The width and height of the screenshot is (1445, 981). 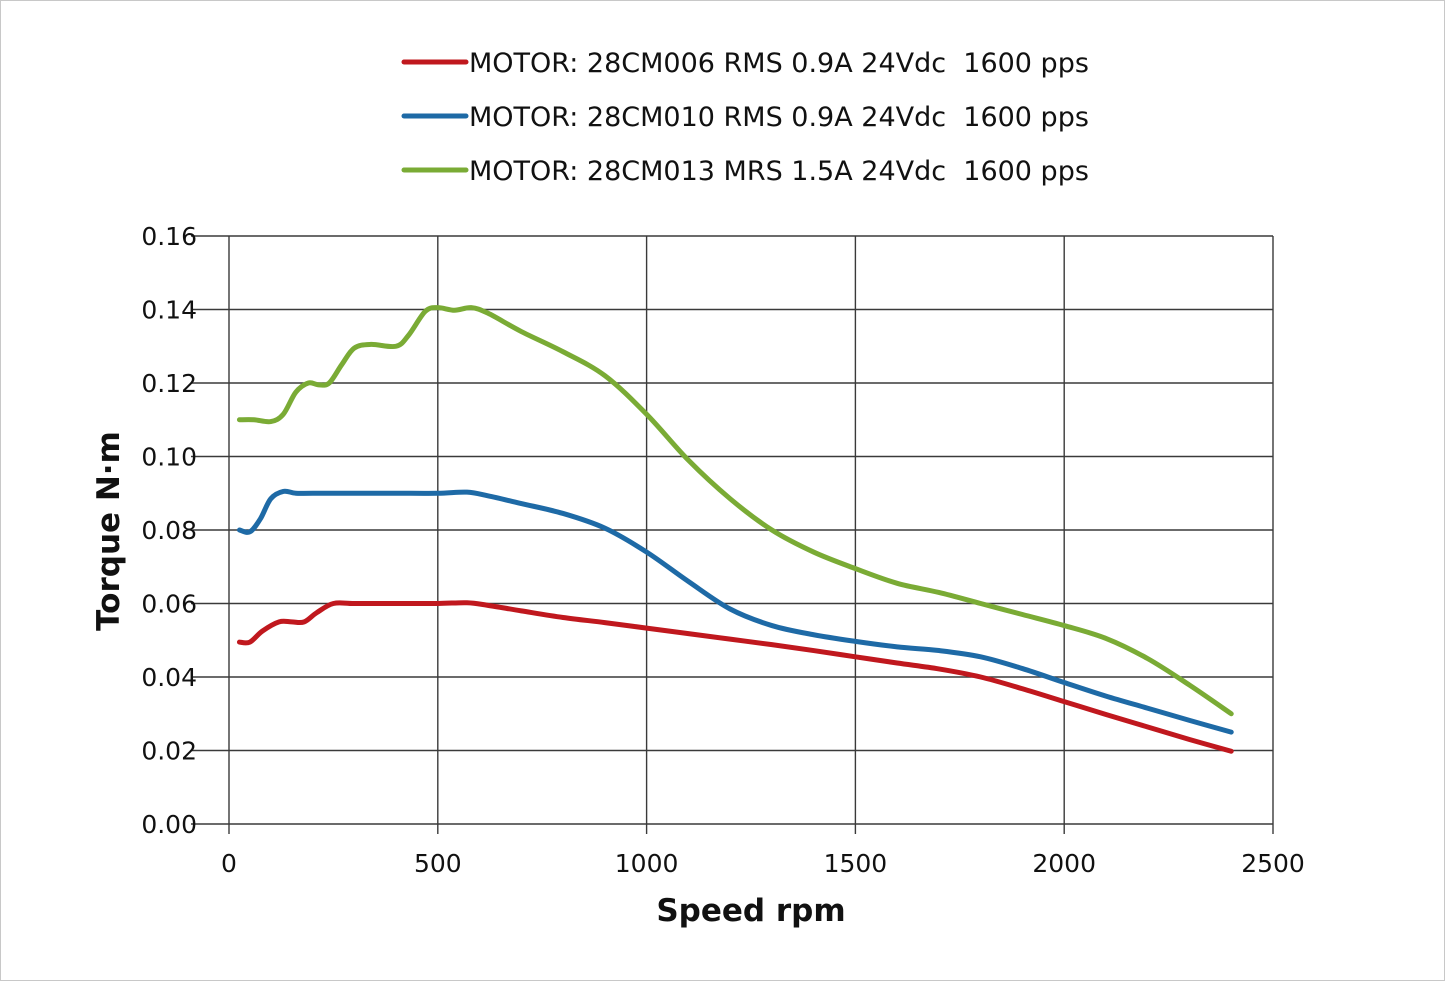 What do you see at coordinates (169, 236) in the screenshot?
I see `y-tick-label: 0.16` at bounding box center [169, 236].